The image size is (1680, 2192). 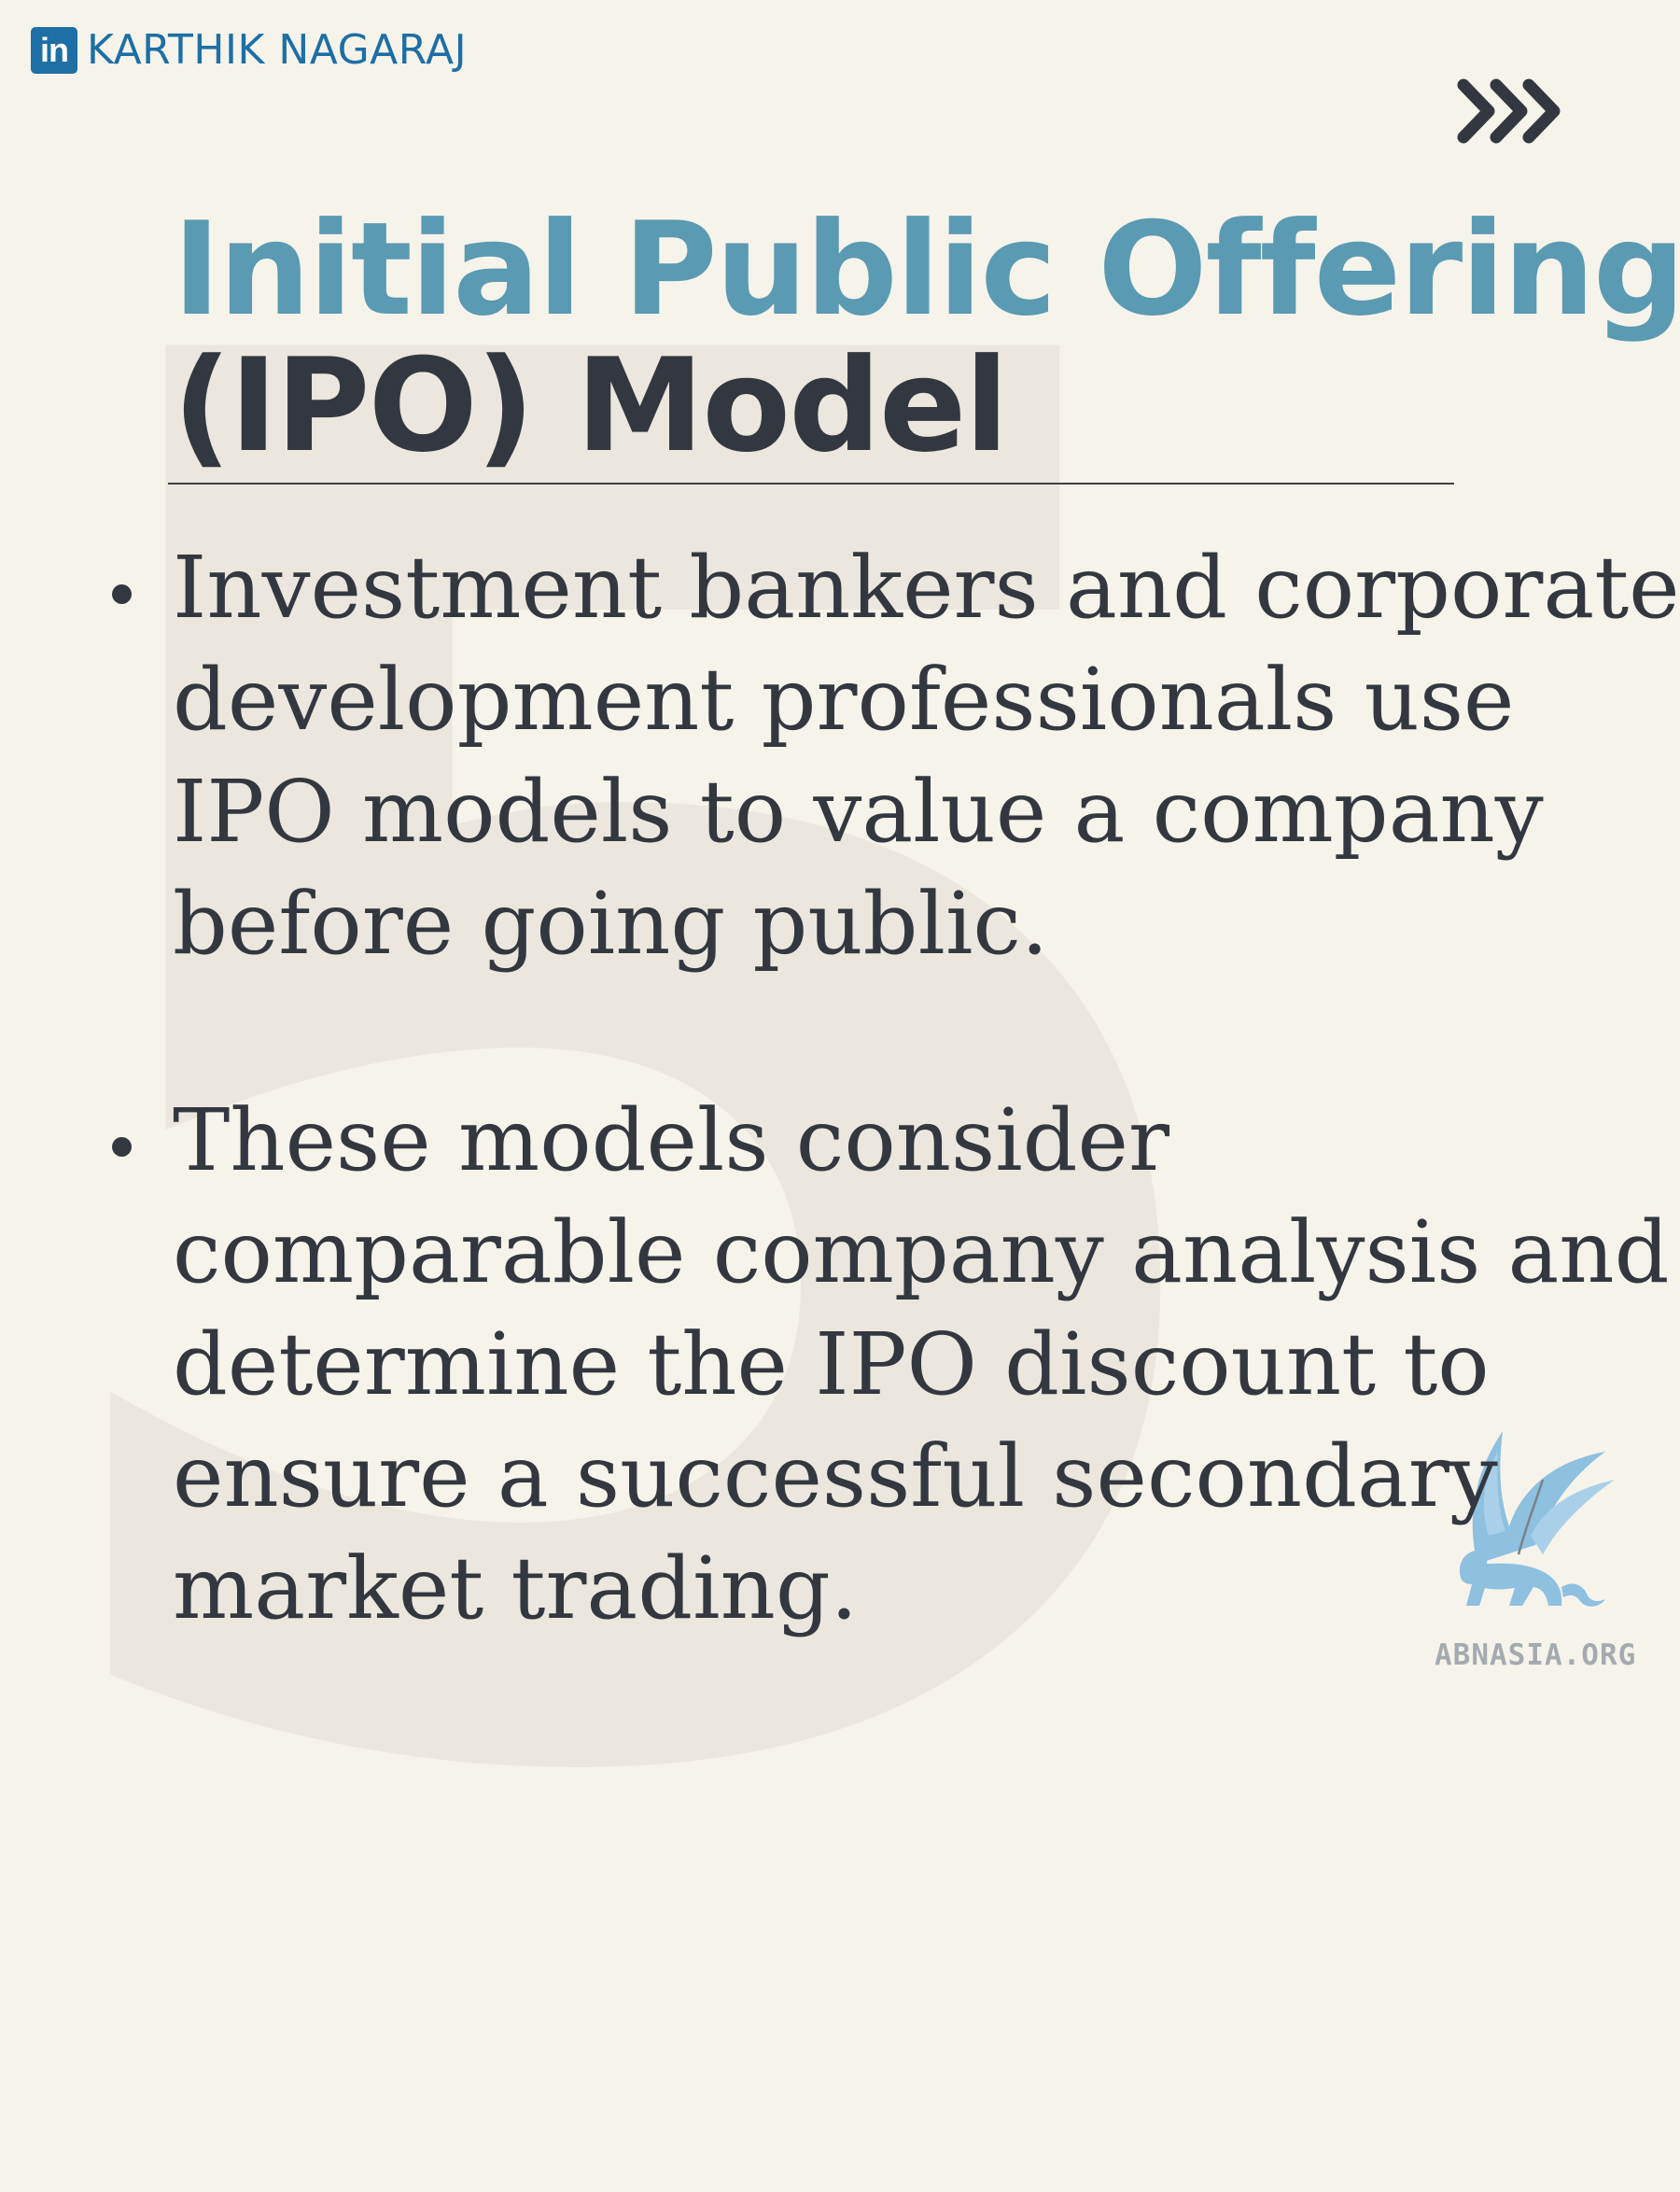 I want to click on linkedin-icon: in, so click(x=54, y=50).